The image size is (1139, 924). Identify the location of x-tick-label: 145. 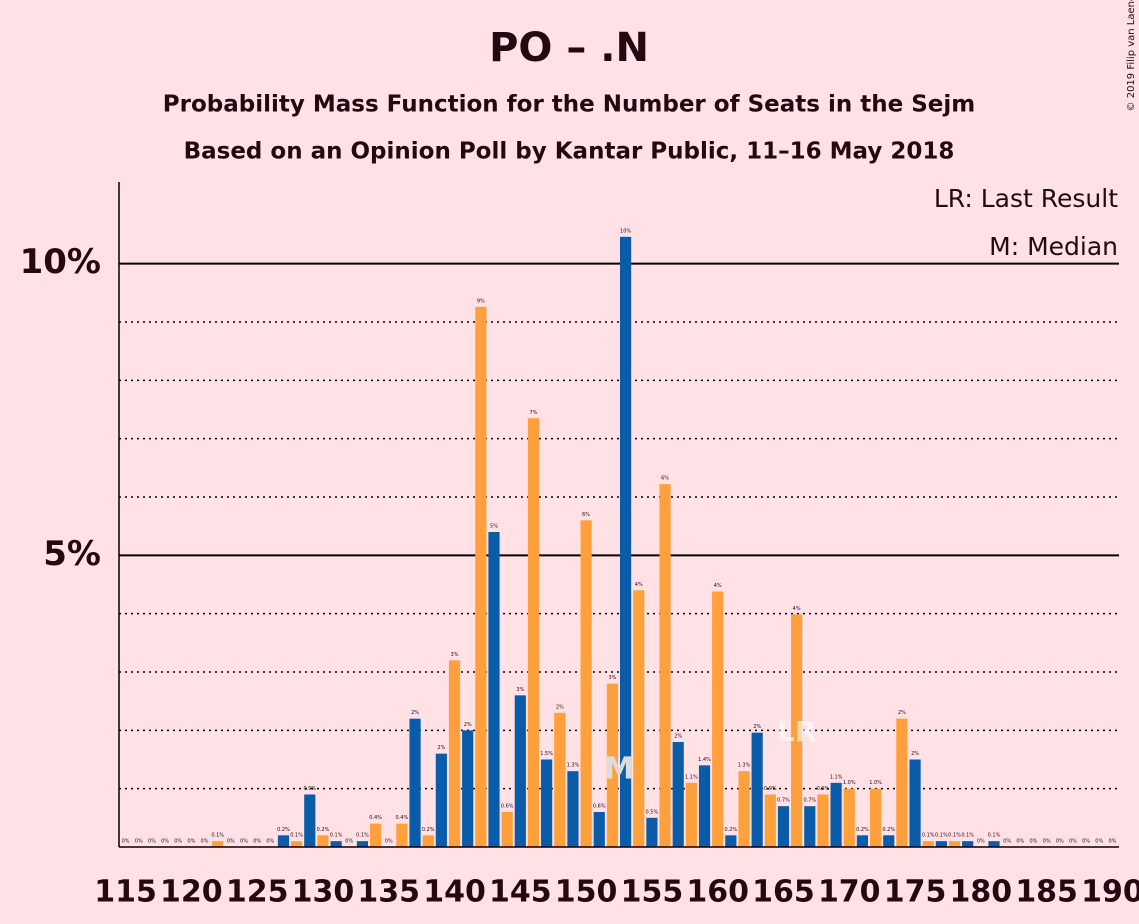
(520, 892).